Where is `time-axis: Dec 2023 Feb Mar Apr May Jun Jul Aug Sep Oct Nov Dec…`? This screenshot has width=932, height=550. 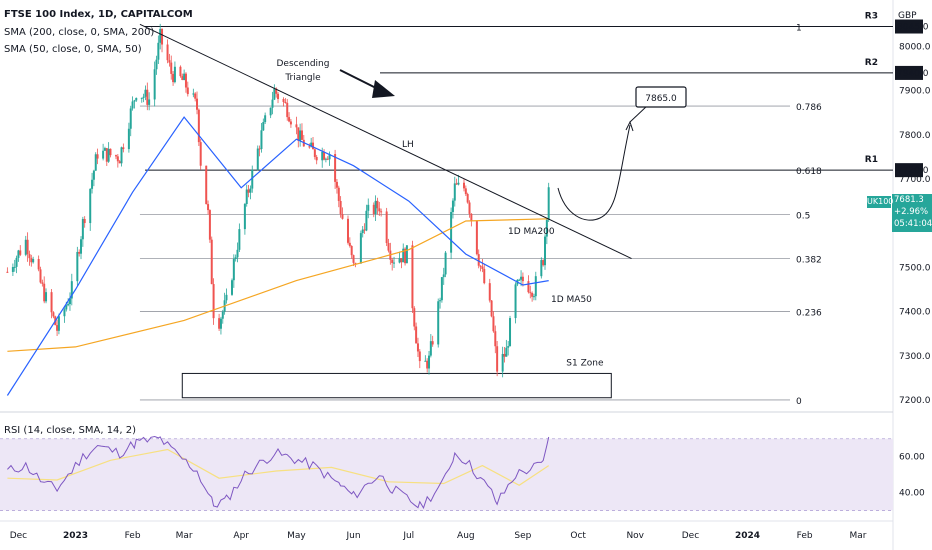 time-axis: Dec 2023 Feb Mar Apr May Jun Jul Aug Sep Oct Nov Dec… is located at coordinates (438, 536).